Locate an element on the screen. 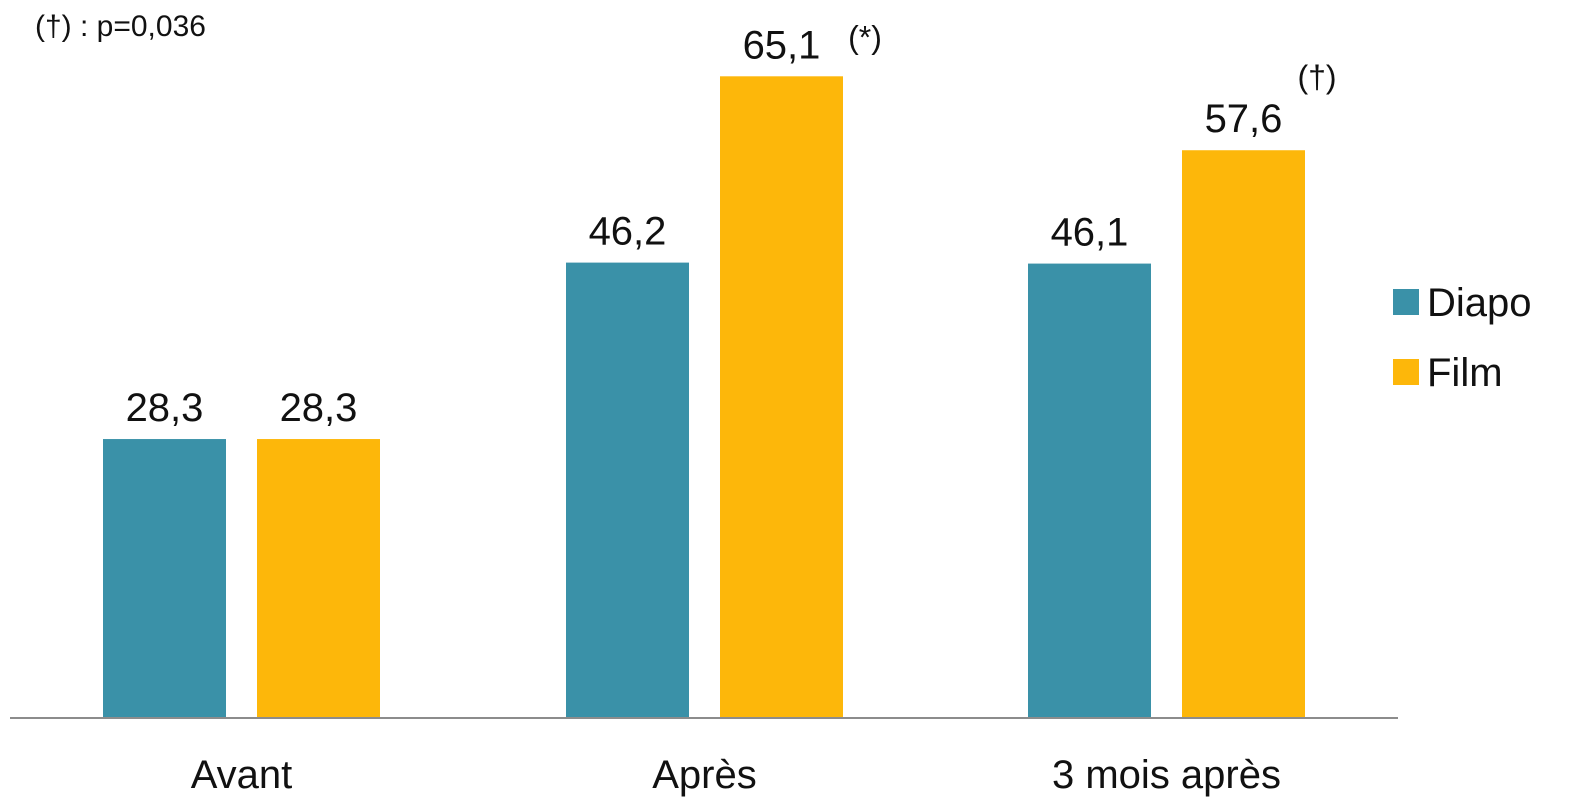  significance-marker-film-2: (*) is located at coordinates (865, 37).